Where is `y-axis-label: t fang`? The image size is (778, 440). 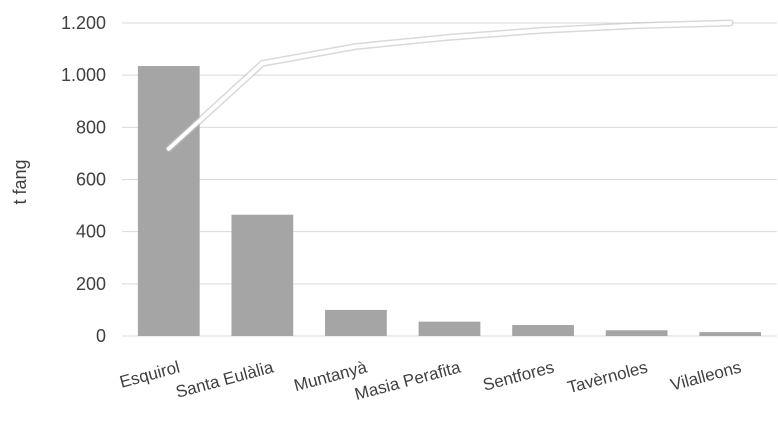 y-axis-label: t fang is located at coordinates (20, 181).